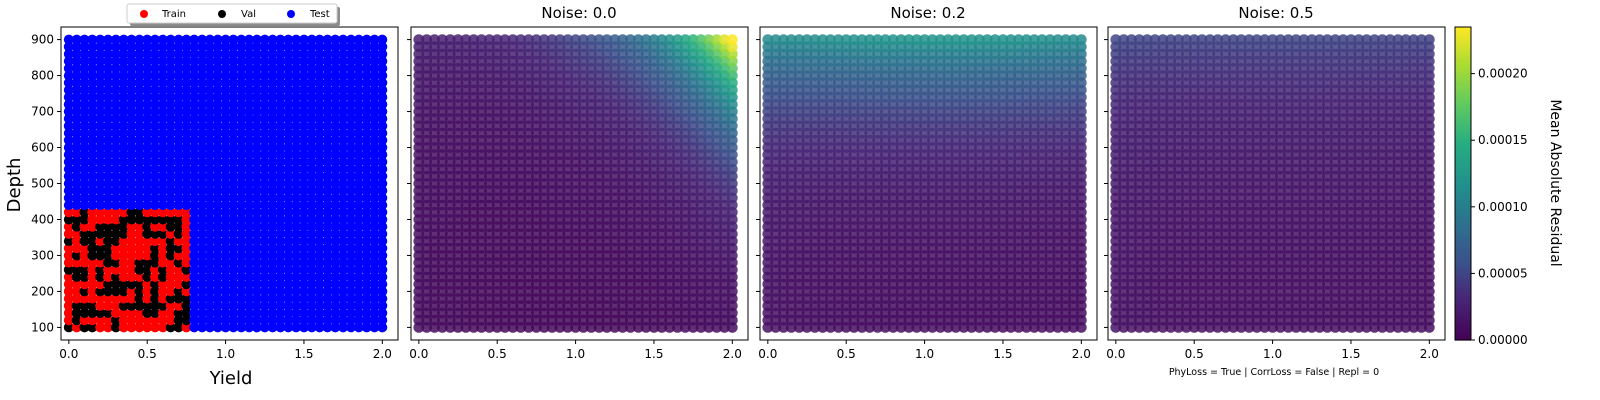 The height and width of the screenshot is (400, 1600). Describe the element at coordinates (147, 354) in the screenshot. I see `x-tick-label: 0.5` at that location.